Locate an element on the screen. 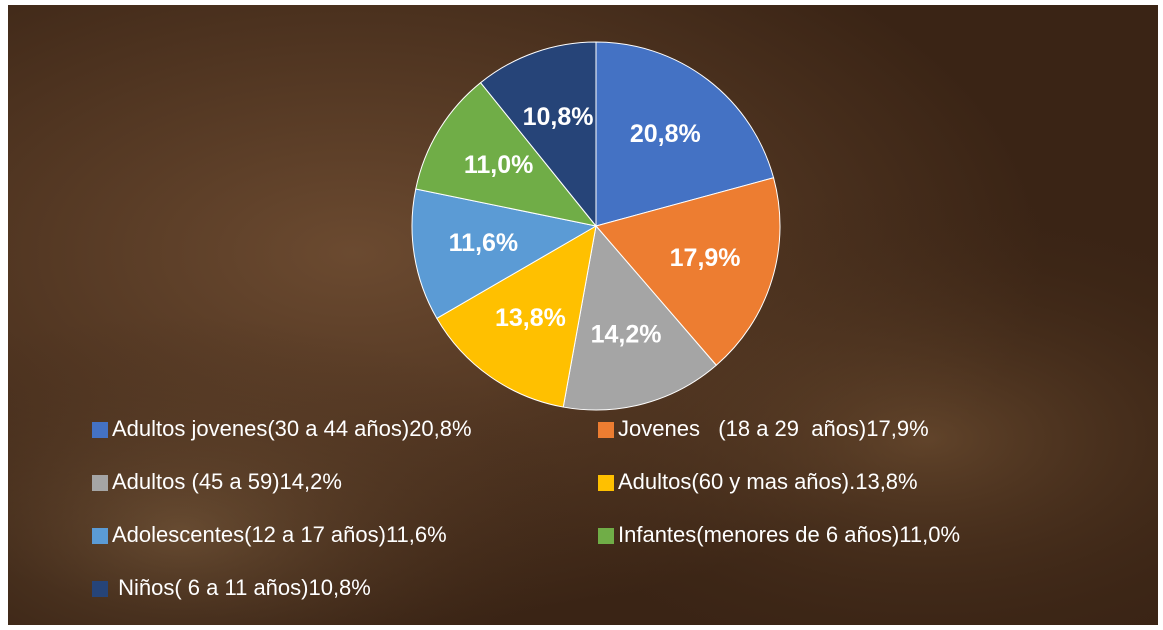 This screenshot has width=1163, height=630. data-label: 20,8% is located at coordinates (665, 134).